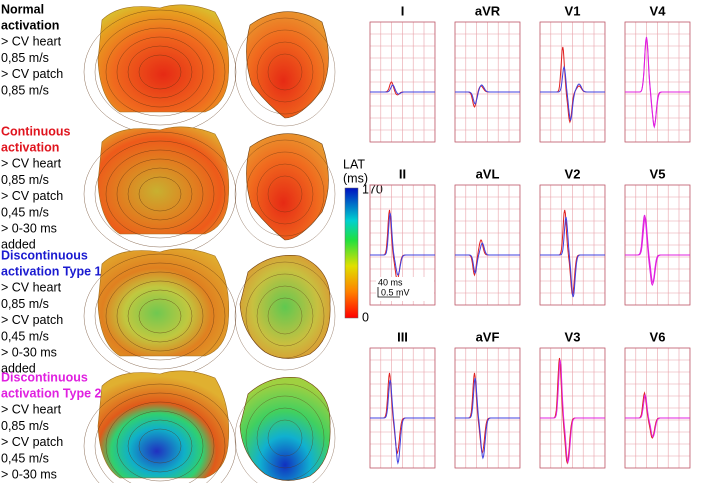 Image resolution: width=708 pixels, height=488 pixels. Describe the element at coordinates (390, 282) in the screenshot. I see `scale-time: 40 ms` at that location.